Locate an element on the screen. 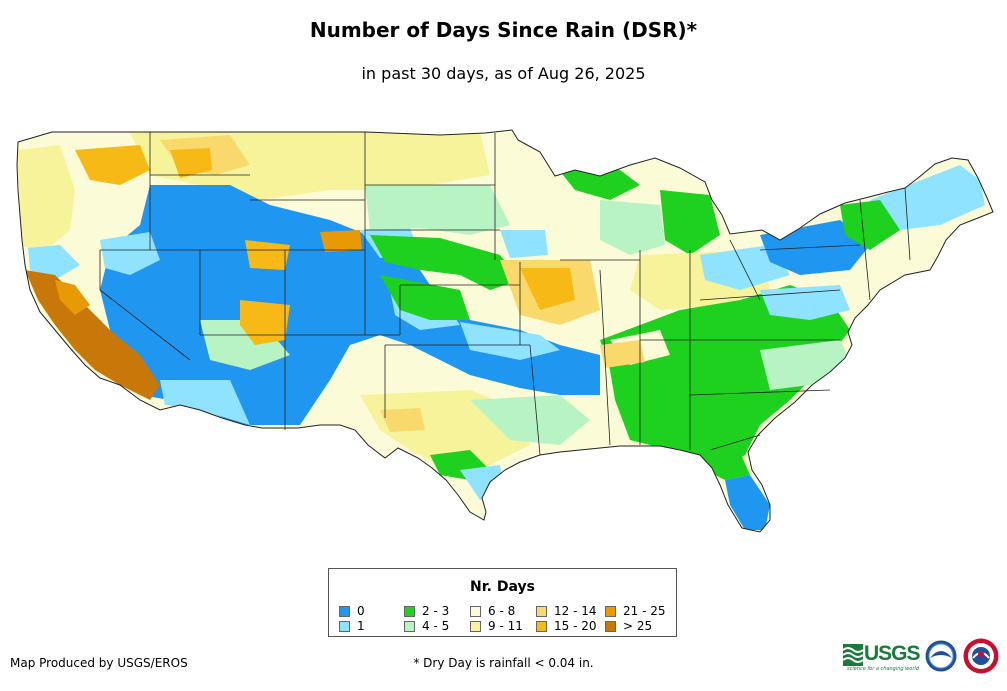 This screenshot has height=691, width=1007. usgs-wordmark: USGS is located at coordinates (892, 653).